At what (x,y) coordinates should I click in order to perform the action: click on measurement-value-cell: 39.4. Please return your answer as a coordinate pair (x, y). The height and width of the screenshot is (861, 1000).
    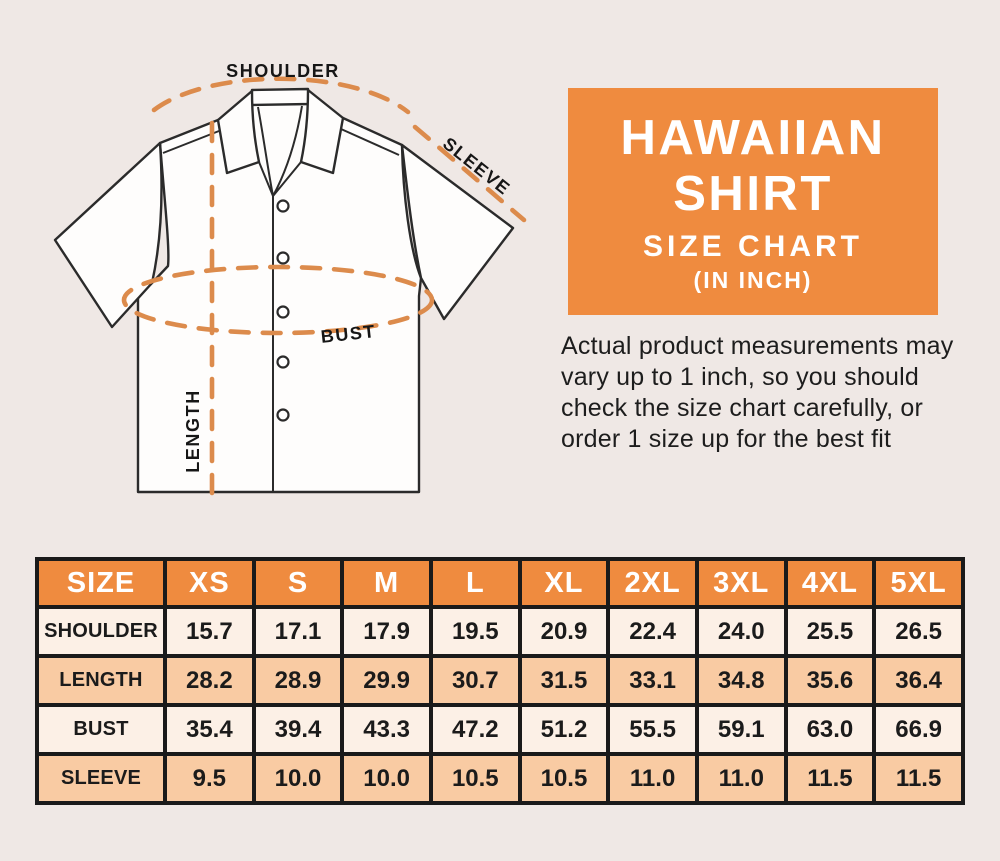
    Looking at the image, I should click on (298, 729).